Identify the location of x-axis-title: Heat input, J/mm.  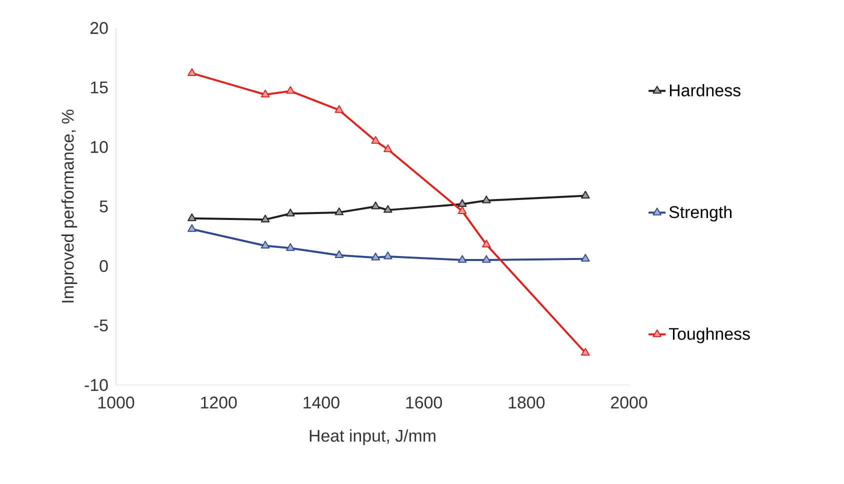
(373, 437).